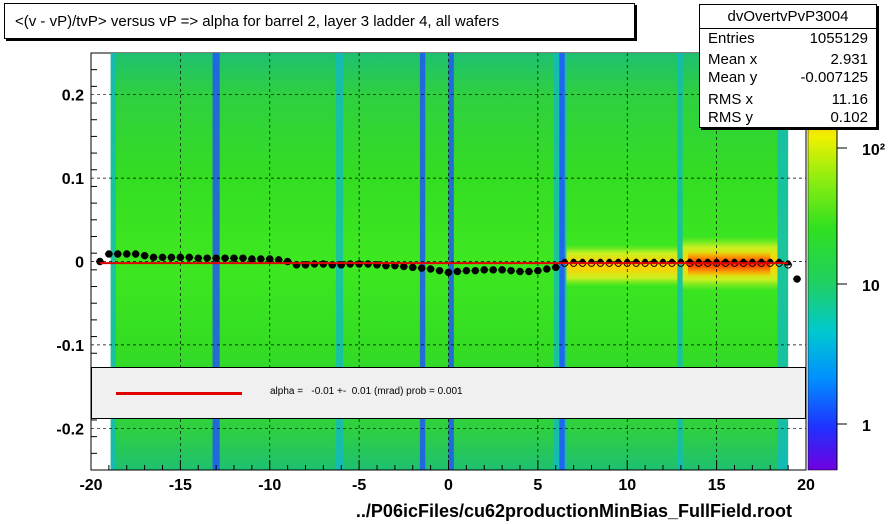 This screenshot has width=896, height=524. What do you see at coordinates (731, 38) in the screenshot?
I see `stats-key: Entries` at bounding box center [731, 38].